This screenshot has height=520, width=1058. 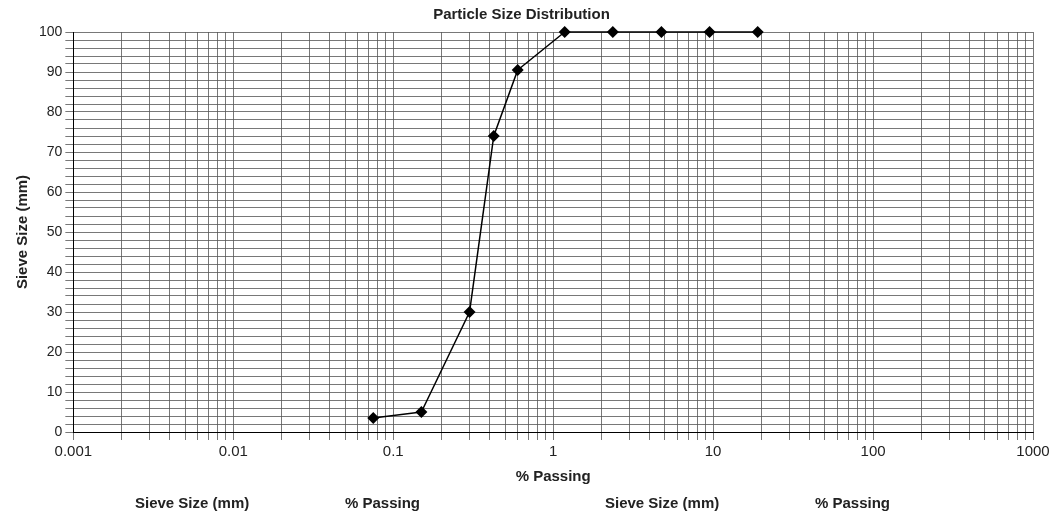 I want to click on y-tick-label: 80, so click(x=54, y=110).